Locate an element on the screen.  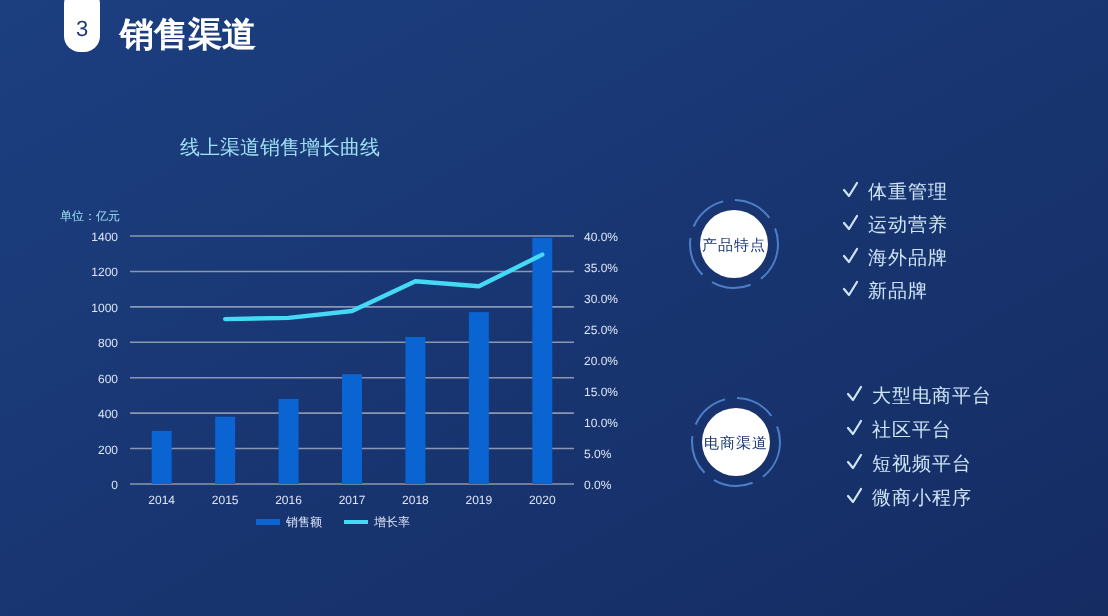
chart-title: 线上渠道销售增长曲线 is located at coordinates (280, 148).